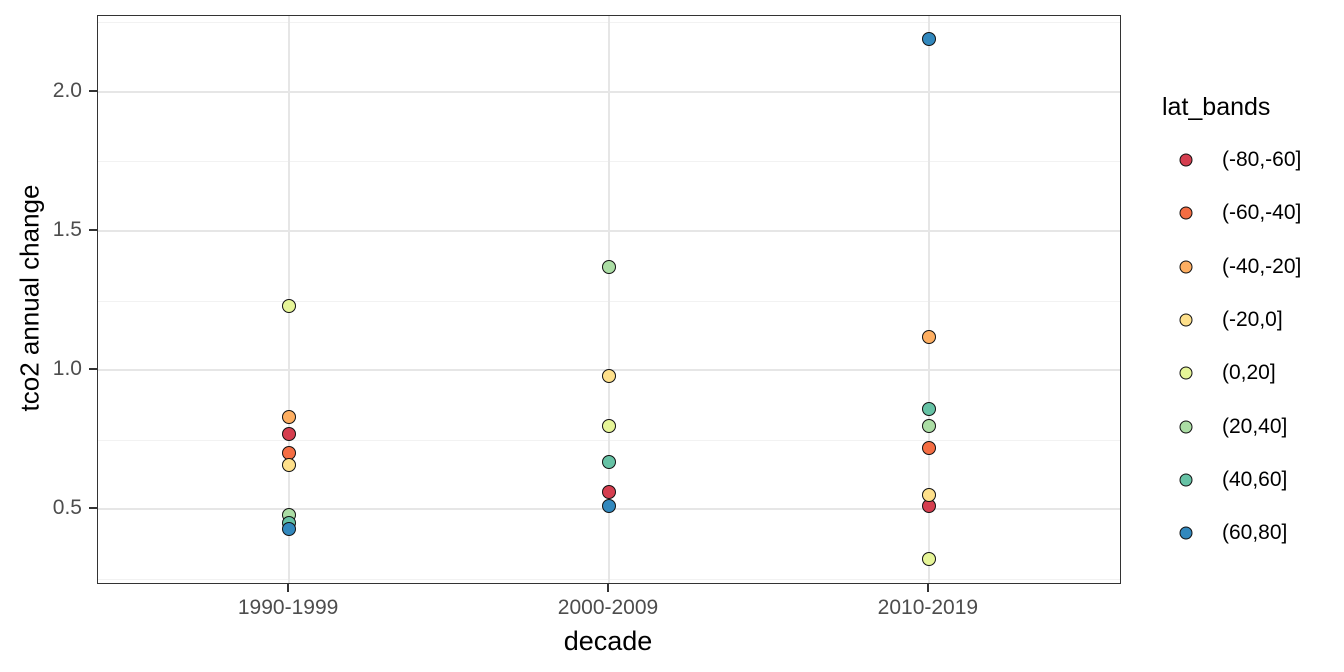 Image resolution: width=1344 pixels, height=672 pixels. I want to click on legend-label: (-60,-40], so click(1262, 213).